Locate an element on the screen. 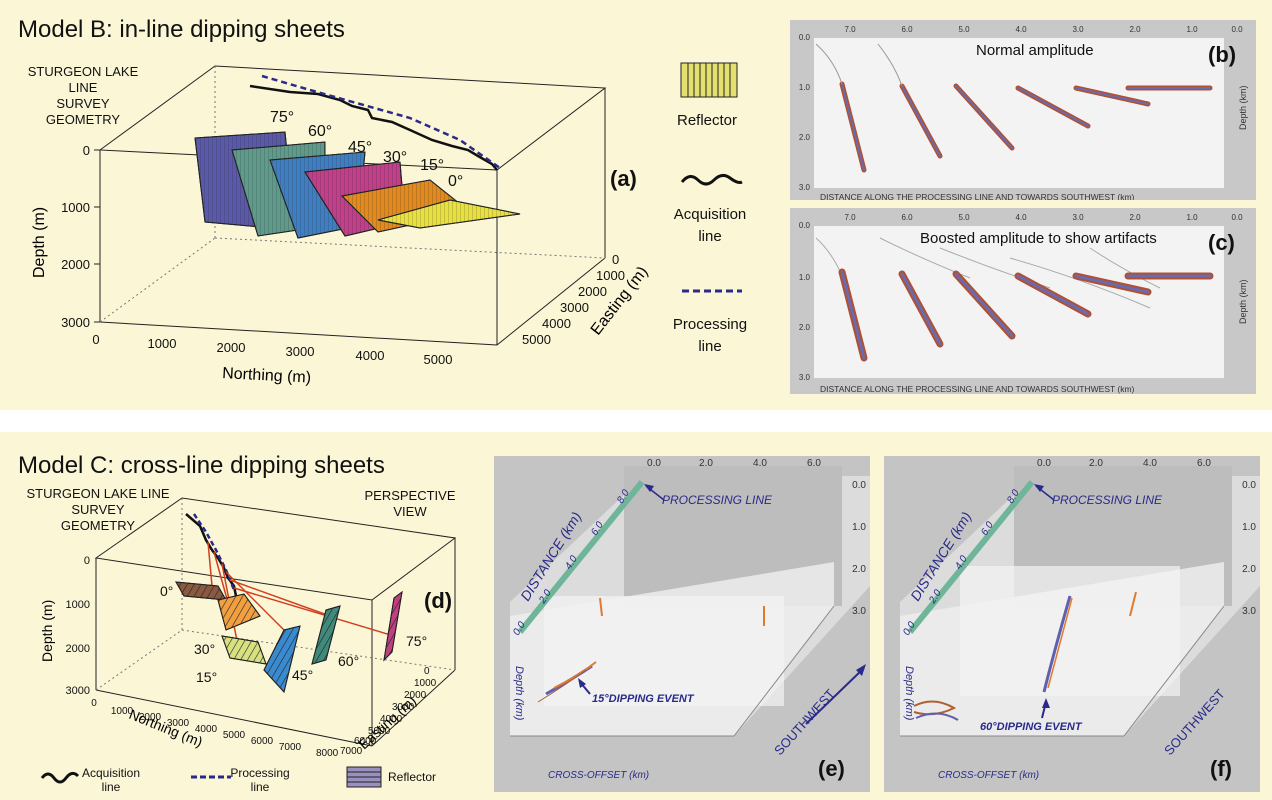 The width and height of the screenshot is (1272, 800). legend-reflector-c: Reflector is located at coordinates (412, 777).